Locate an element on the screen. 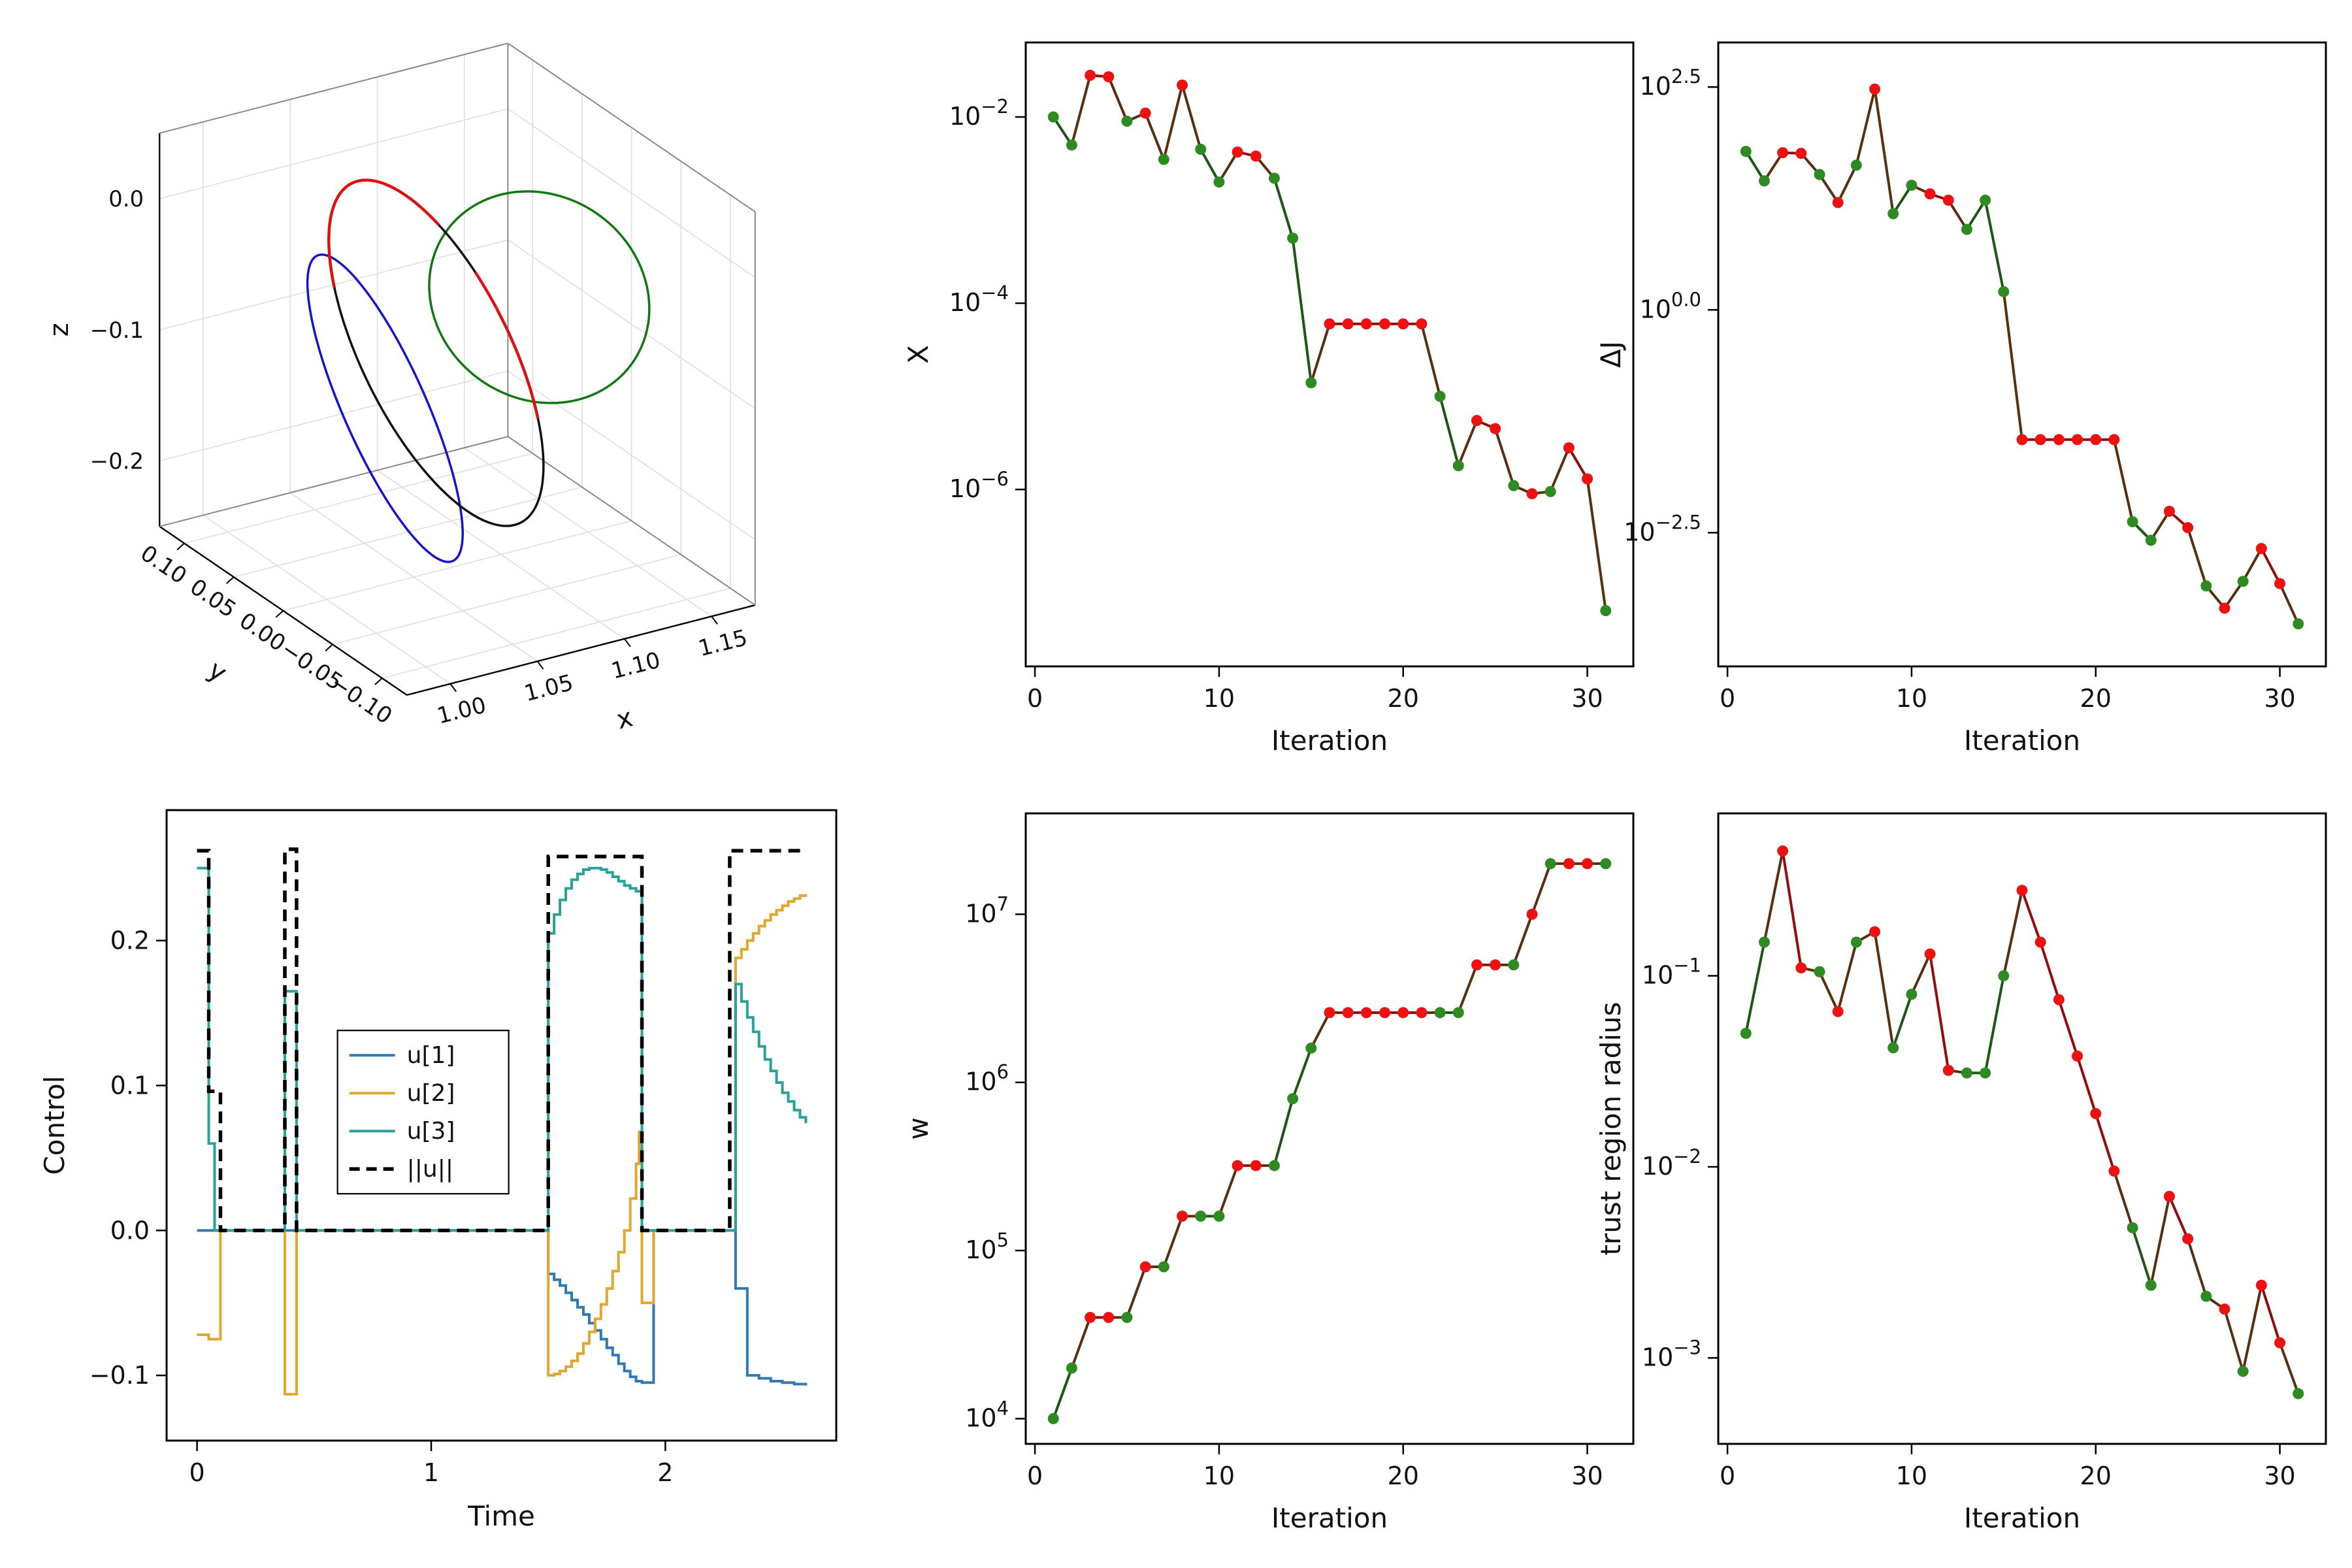  legend-label-u1: u[1] is located at coordinates (431, 1055).